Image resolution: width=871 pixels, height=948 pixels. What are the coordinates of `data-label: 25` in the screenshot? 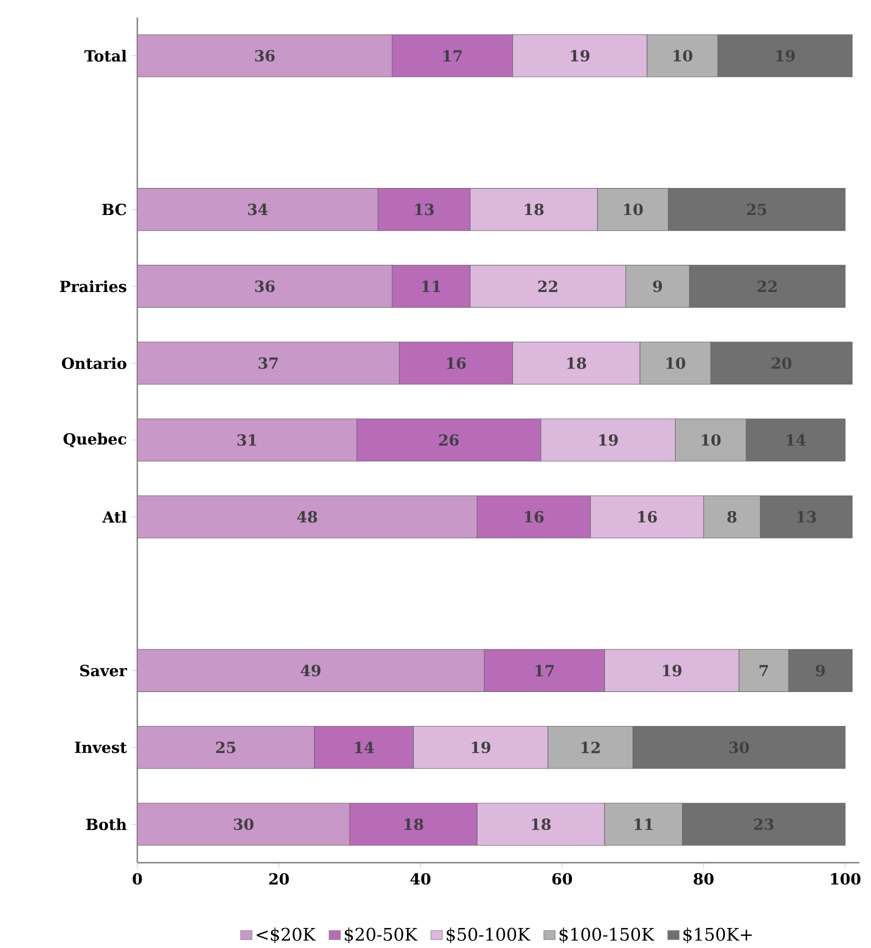 It's located at (226, 748).